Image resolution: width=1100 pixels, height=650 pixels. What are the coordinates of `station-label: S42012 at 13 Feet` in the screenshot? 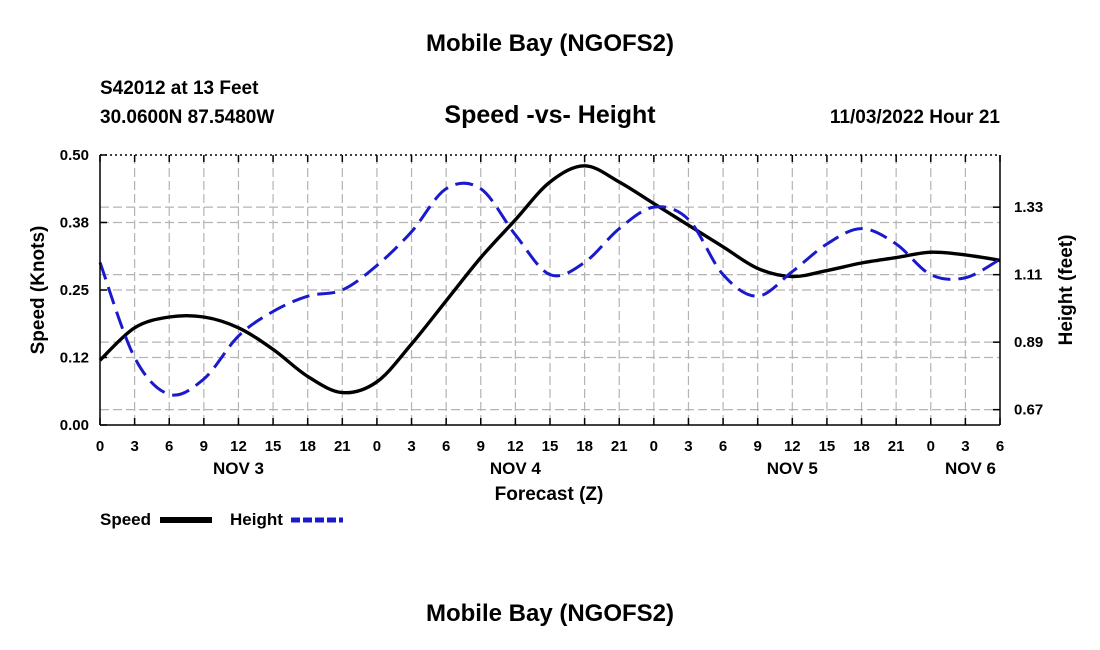 It's located at (179, 88).